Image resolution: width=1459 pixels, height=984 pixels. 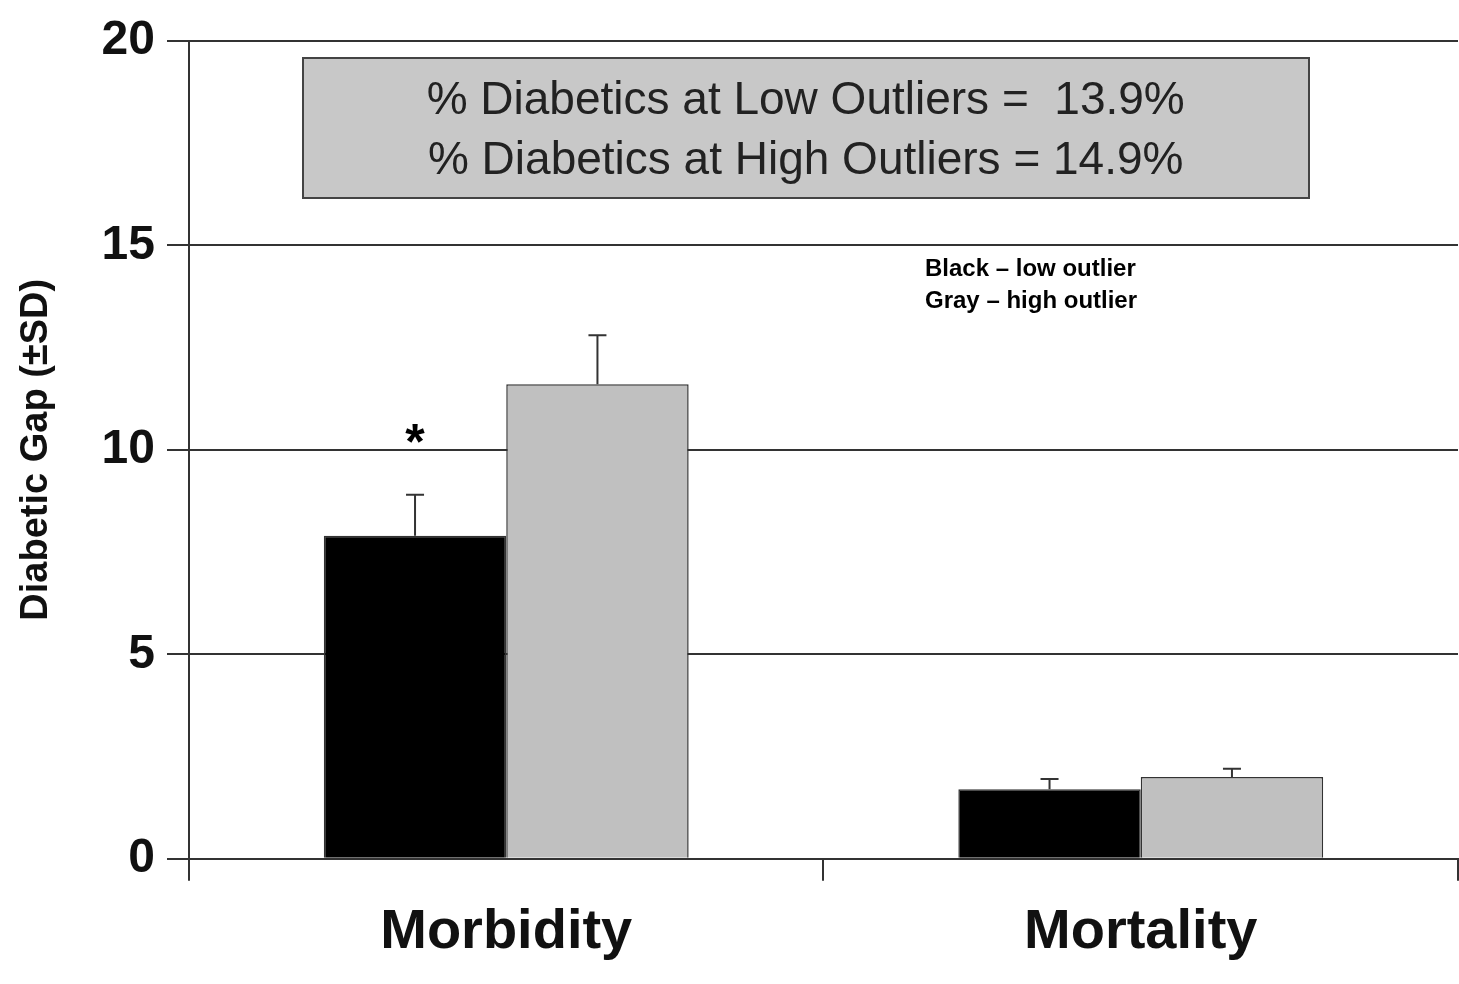 I want to click on annotation: Gray – high outlier, so click(x=1031, y=300).